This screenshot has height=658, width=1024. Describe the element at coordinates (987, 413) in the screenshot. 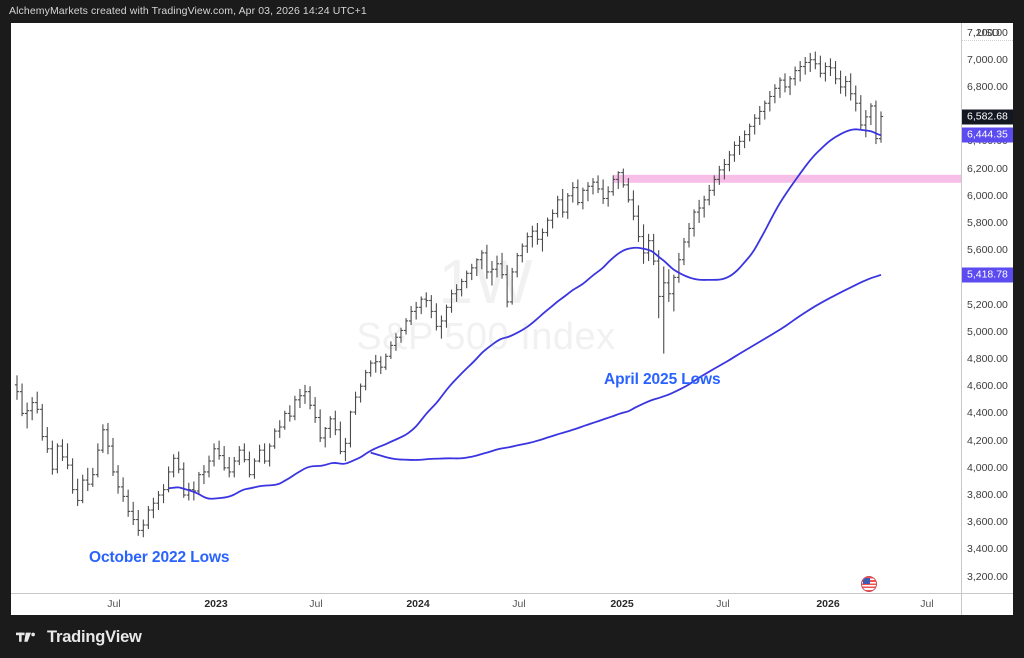

I see `price-tick: 4,400.00` at that location.